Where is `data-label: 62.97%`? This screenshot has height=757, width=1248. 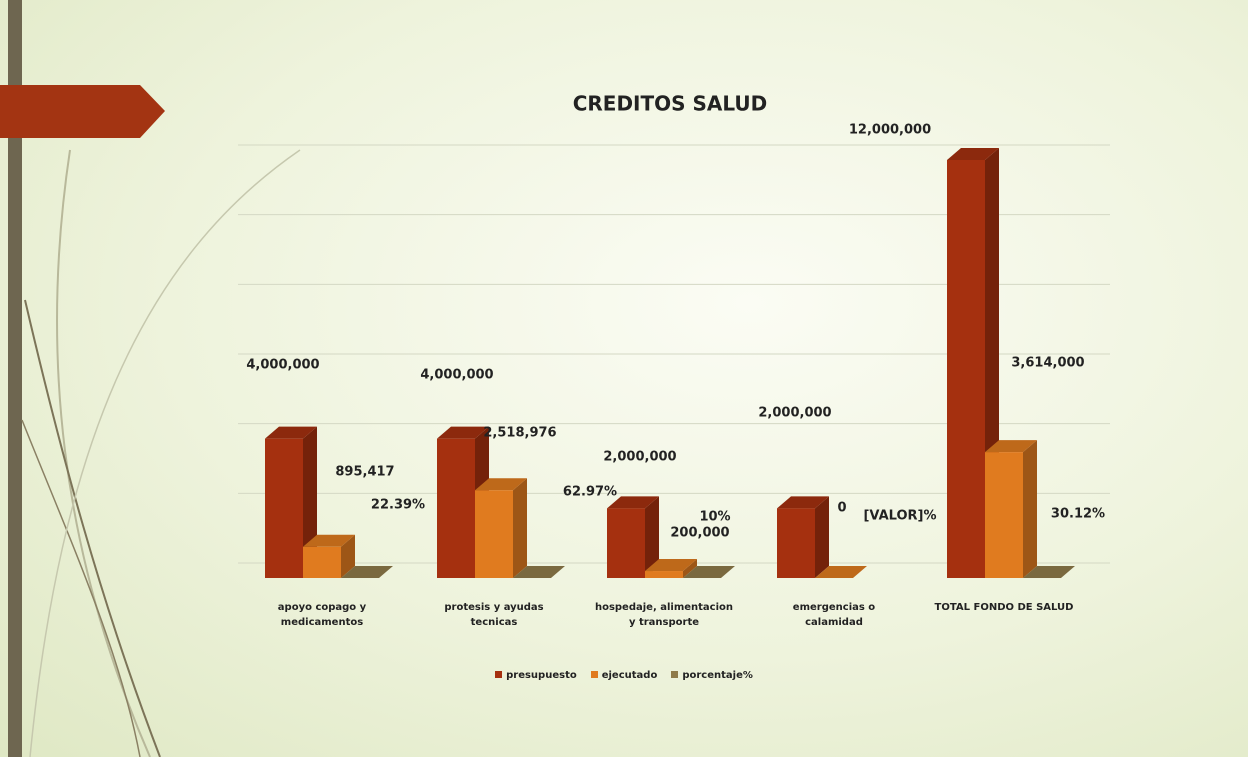
data-label: 62.97% is located at coordinates (590, 492).